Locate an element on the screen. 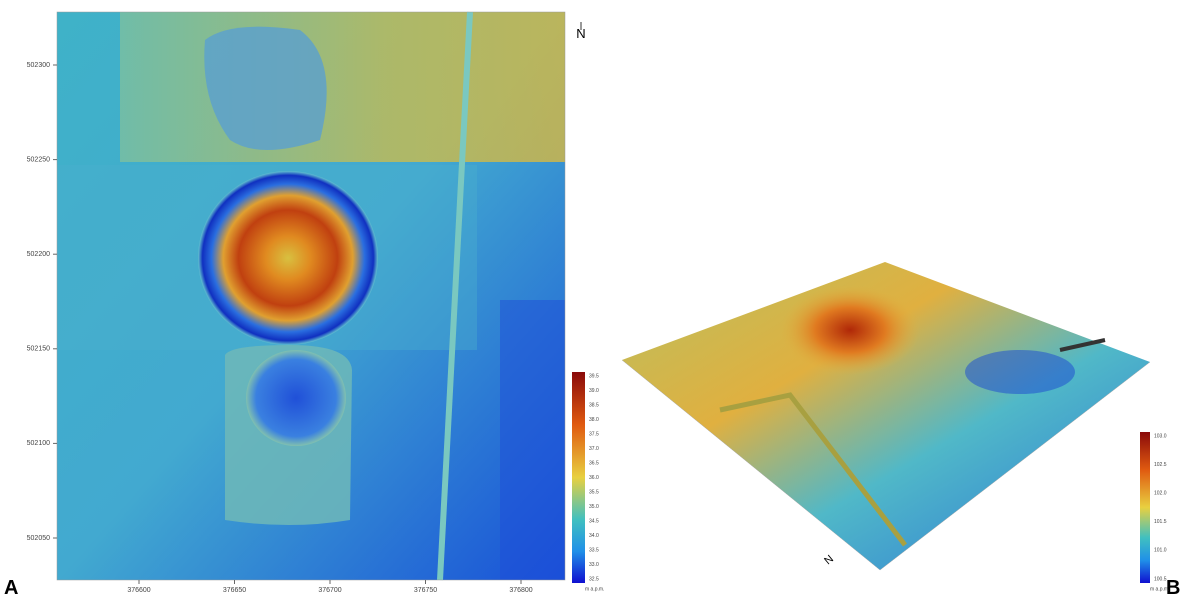 The image size is (1184, 603). legend-label: 37.0 is located at coordinates (594, 449).